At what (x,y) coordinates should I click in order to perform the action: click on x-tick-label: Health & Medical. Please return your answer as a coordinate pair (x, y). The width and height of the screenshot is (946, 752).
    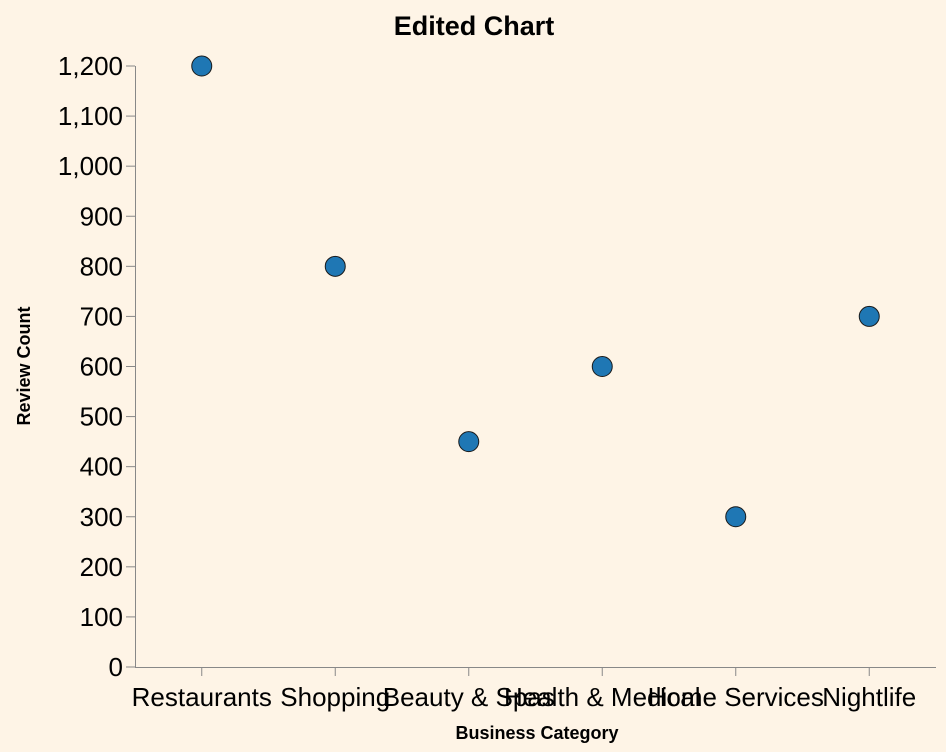
    Looking at the image, I should click on (602, 697).